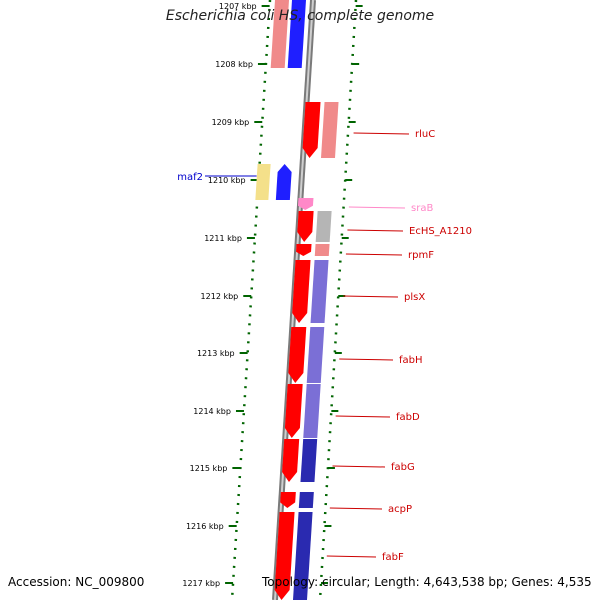 The image size is (600, 600). Describe the element at coordinates (305, 226) in the screenshot. I see `gene-arrow-EcHS_A1210` at that location.